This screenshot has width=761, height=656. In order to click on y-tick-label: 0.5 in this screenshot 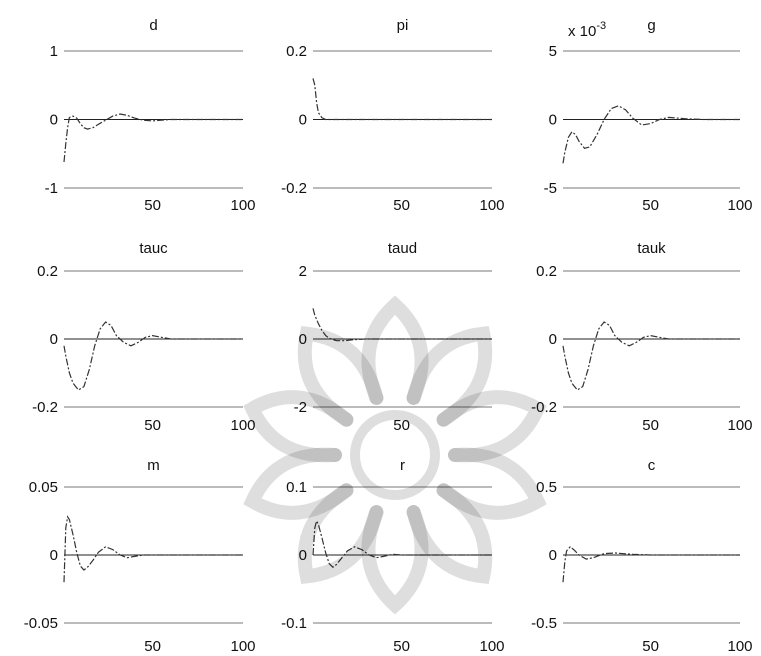, I will do `click(546, 487)`.